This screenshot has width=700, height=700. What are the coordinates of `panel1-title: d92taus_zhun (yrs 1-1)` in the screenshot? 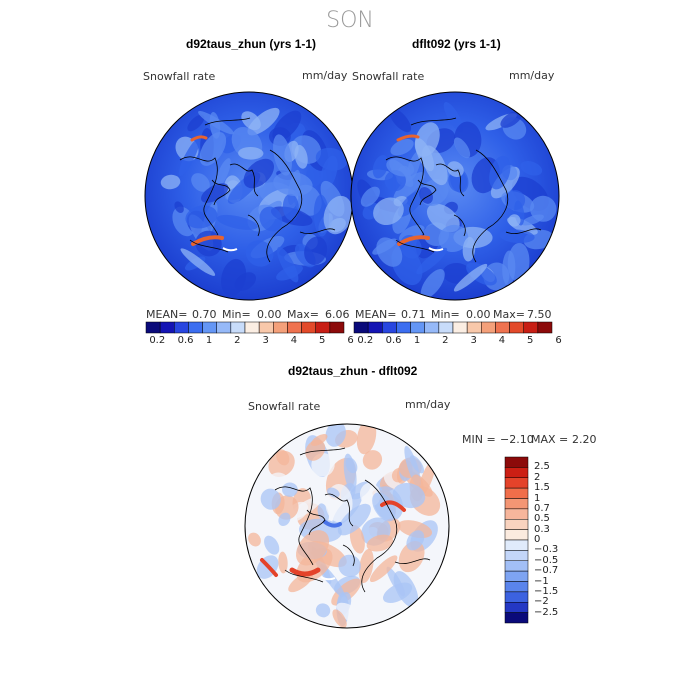 It's located at (251, 44).